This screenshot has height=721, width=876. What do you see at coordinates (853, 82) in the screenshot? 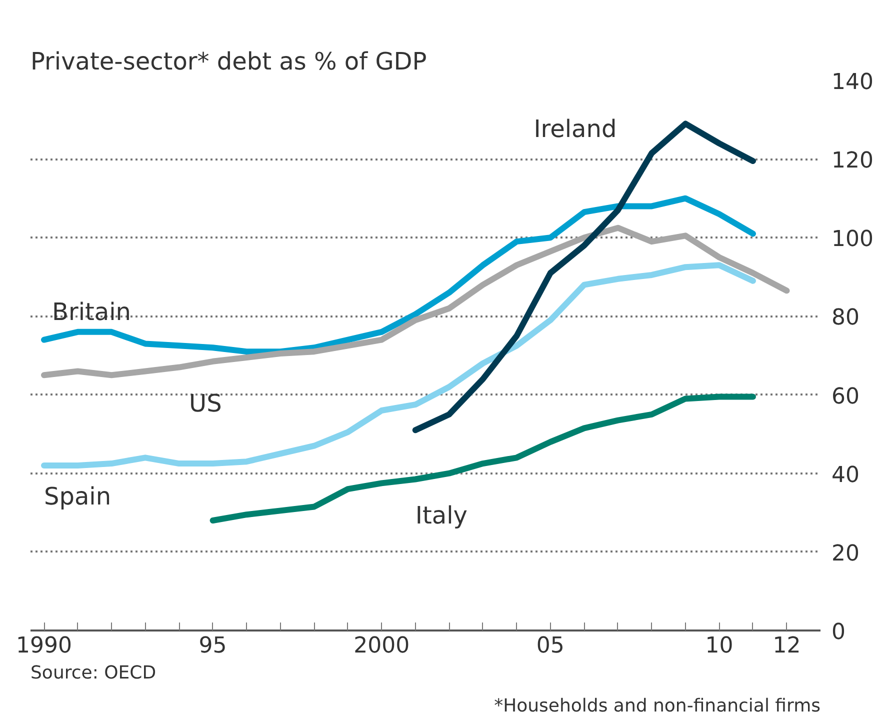
I see `y-tick-label: 140` at bounding box center [853, 82].